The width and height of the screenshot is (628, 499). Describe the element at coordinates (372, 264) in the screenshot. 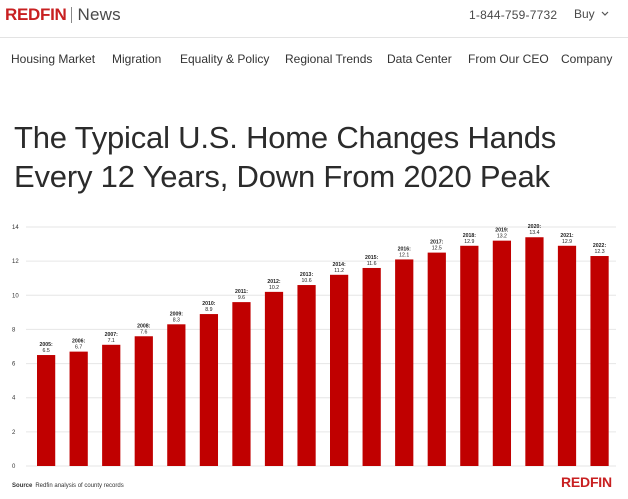

I see `bar-value-label: 11.6` at that location.